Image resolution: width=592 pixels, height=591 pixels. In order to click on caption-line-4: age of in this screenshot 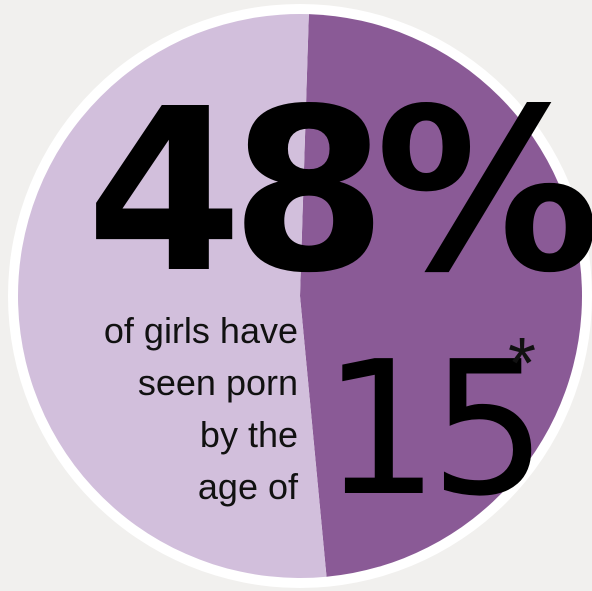, I will do `click(247, 486)`.